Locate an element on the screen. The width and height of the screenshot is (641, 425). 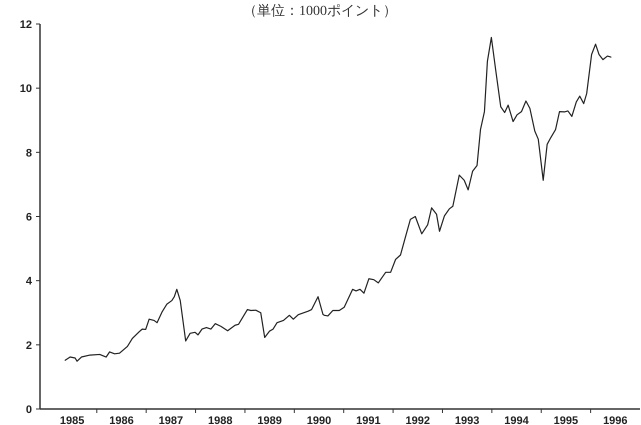
y-tick-label: 8 is located at coordinates (29, 153).